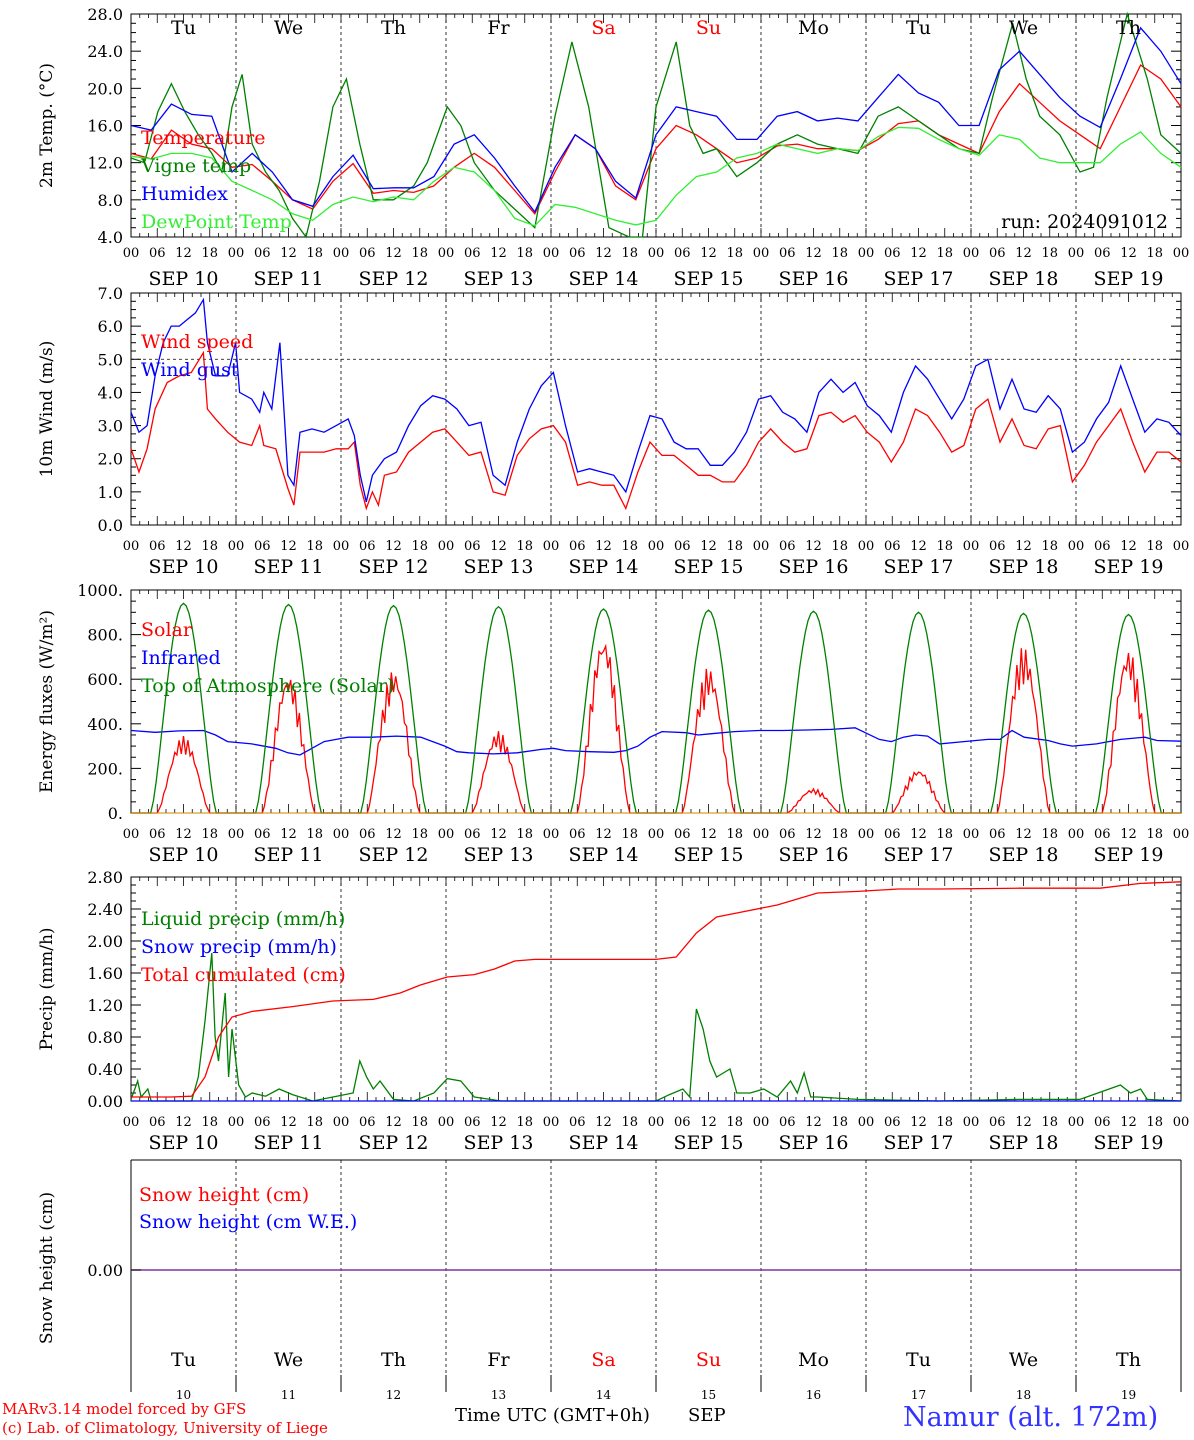 This screenshot has width=1194, height=1440. I want to click on date-label: SEP 14, so click(604, 279).